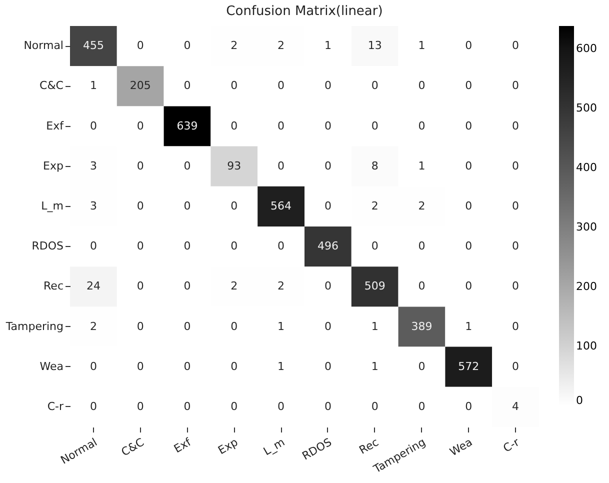  What do you see at coordinates (48, 246) in the screenshot?
I see `y-tick-label: RDOS` at bounding box center [48, 246].